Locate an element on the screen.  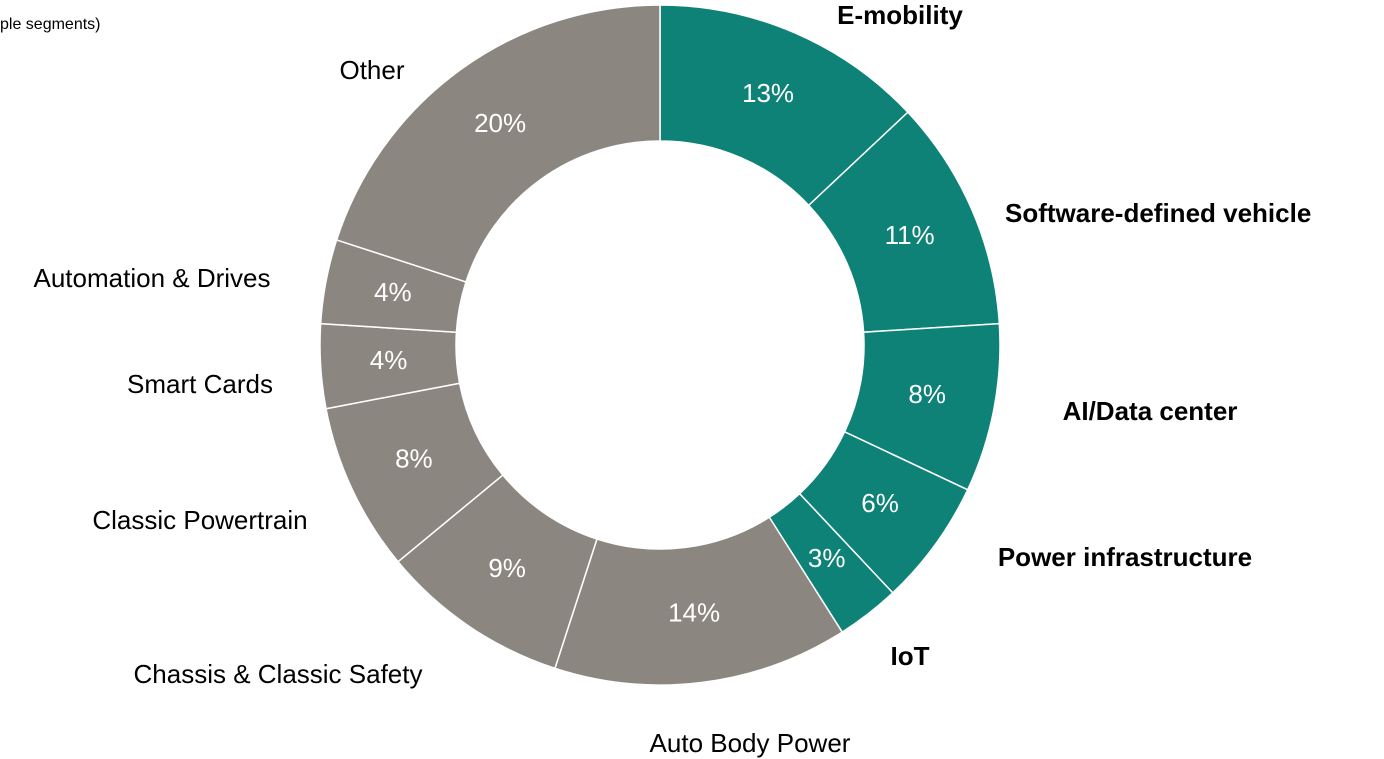
value-label: 9% is located at coordinates (507, 568).